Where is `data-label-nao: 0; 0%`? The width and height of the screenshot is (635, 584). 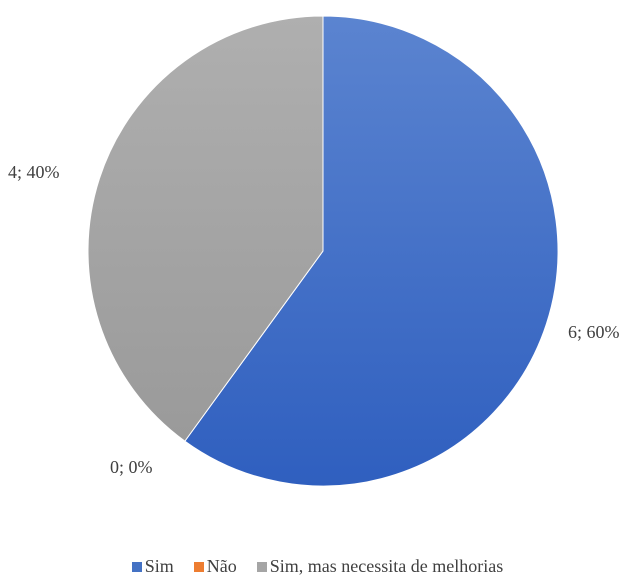 data-label-nao: 0; 0% is located at coordinates (131, 467).